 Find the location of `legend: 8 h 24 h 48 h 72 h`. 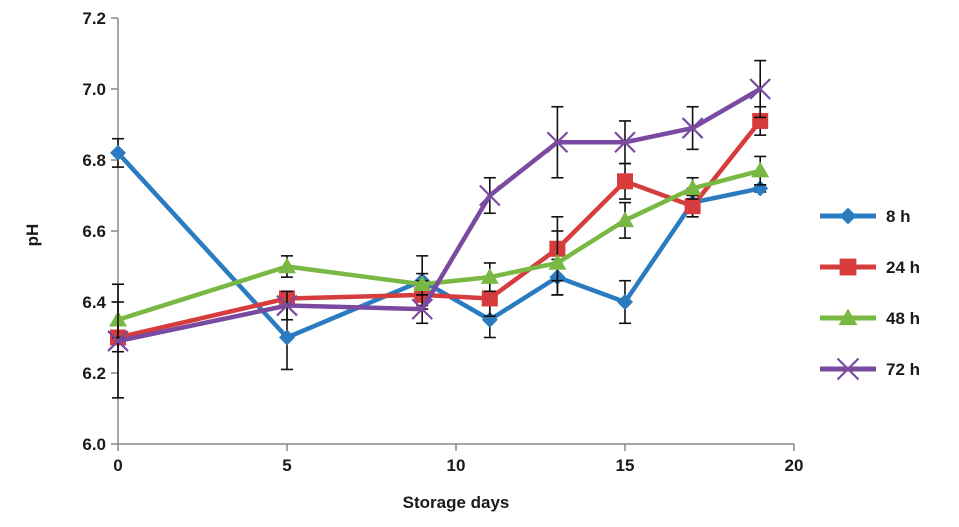

legend: 8 h 24 h 48 h 72 h is located at coordinates (870, 294).